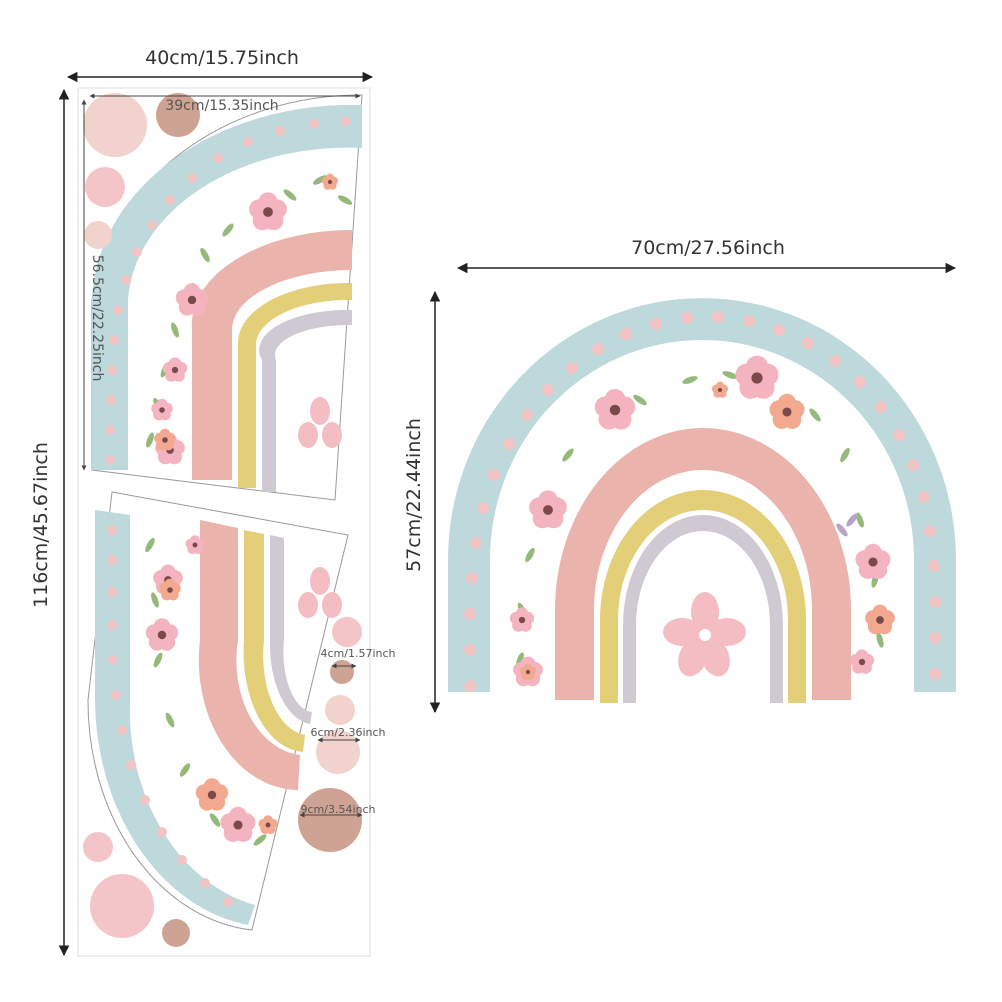 This screenshot has width=1002, height=1002. I want to click on flower-icon, so click(704, 634).